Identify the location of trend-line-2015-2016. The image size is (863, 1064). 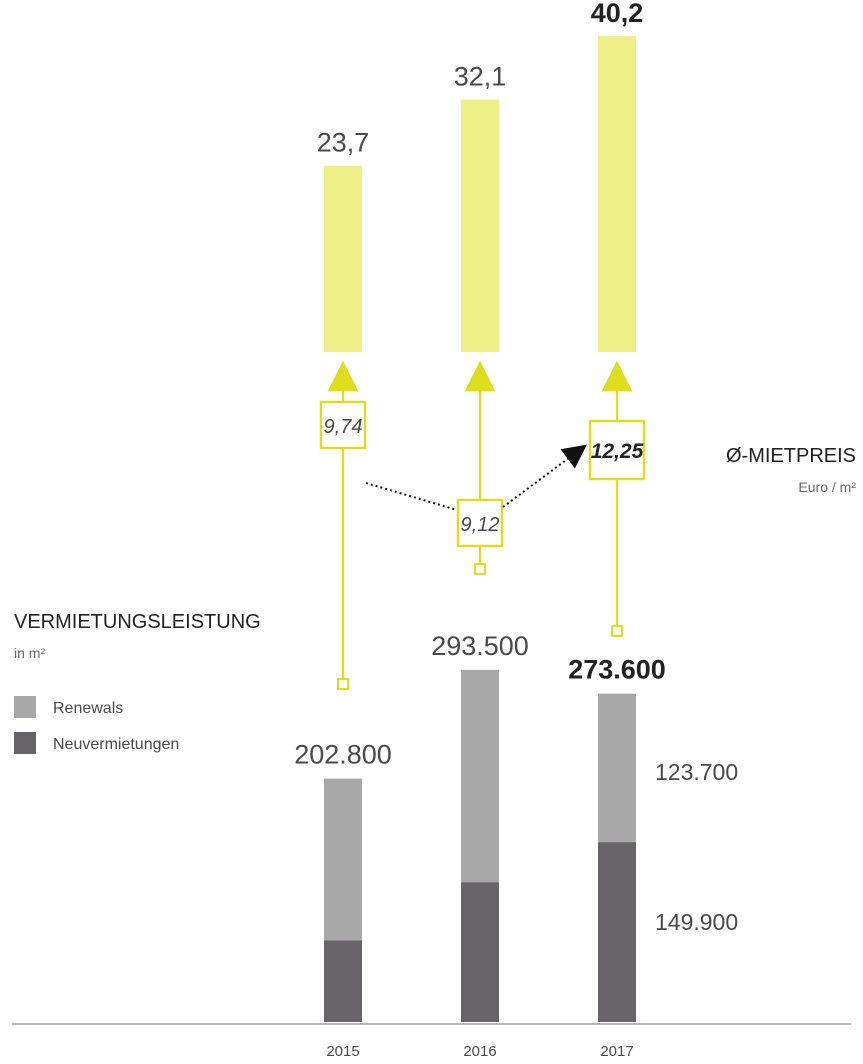
(411, 496).